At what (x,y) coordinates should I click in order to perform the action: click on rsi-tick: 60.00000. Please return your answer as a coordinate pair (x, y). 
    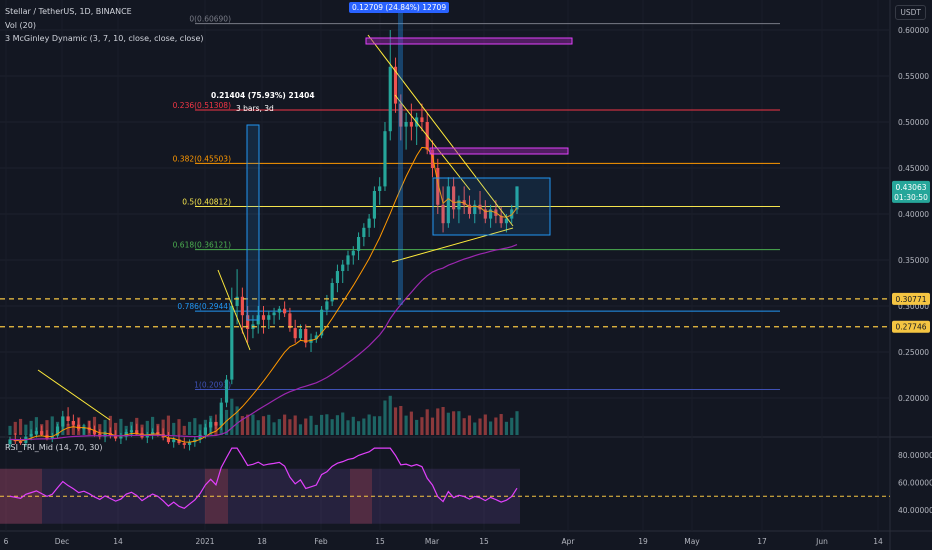
    Looking at the image, I should click on (915, 483).